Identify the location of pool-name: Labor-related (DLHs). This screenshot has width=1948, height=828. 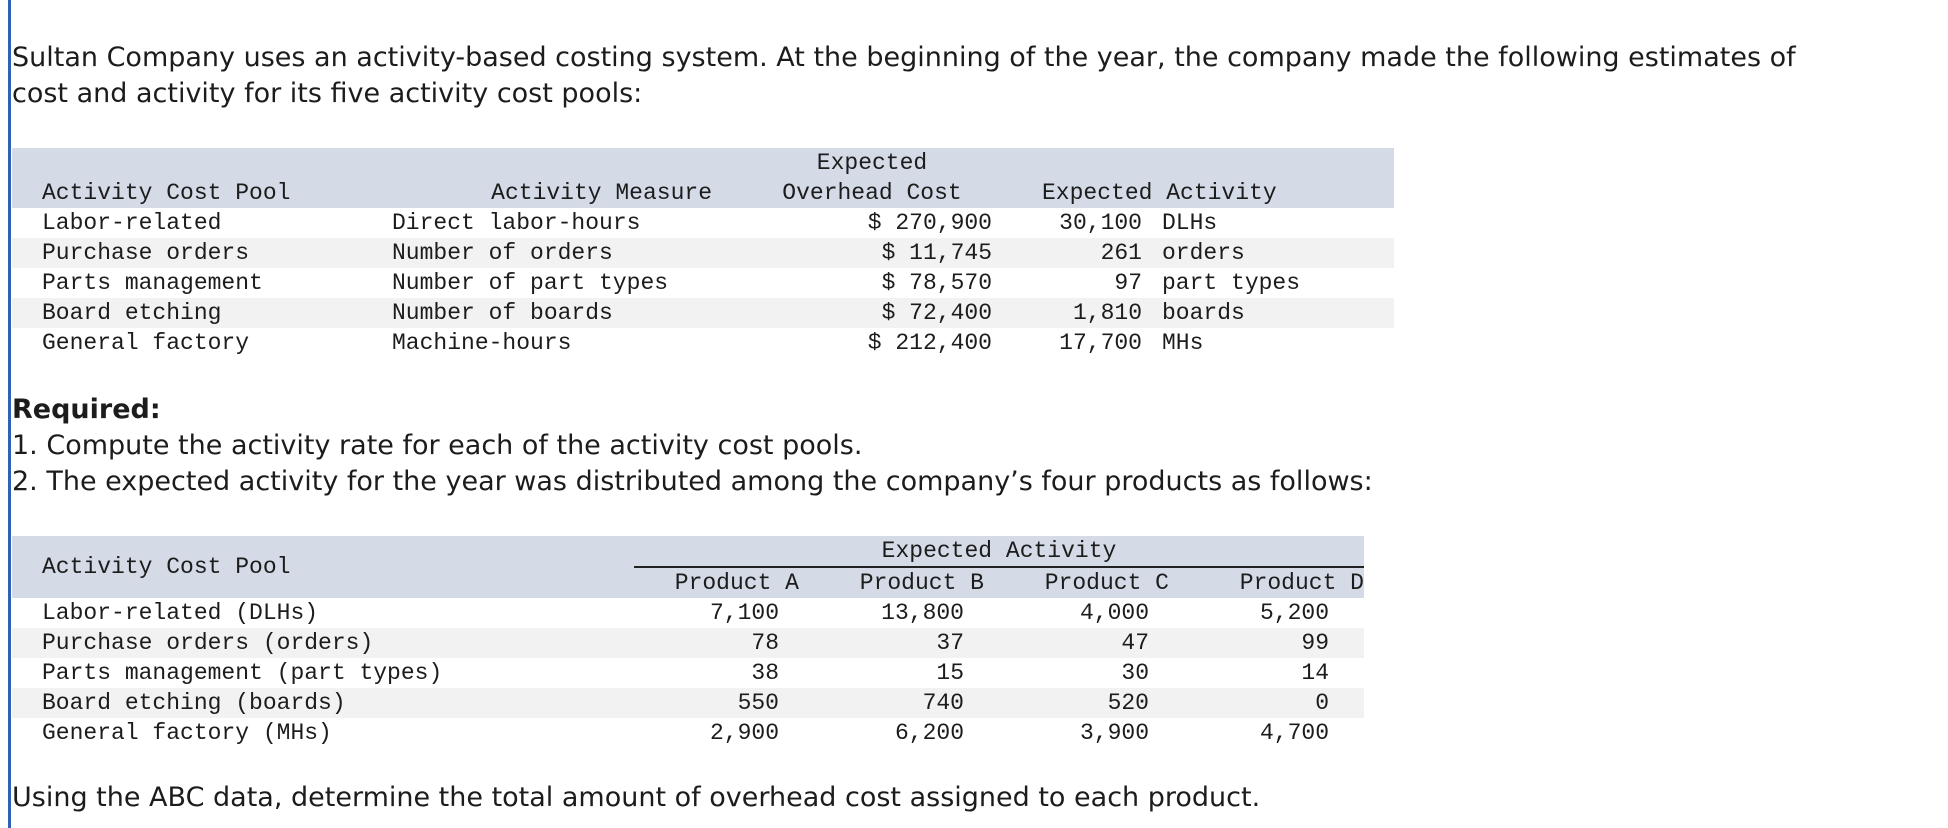
(180, 613).